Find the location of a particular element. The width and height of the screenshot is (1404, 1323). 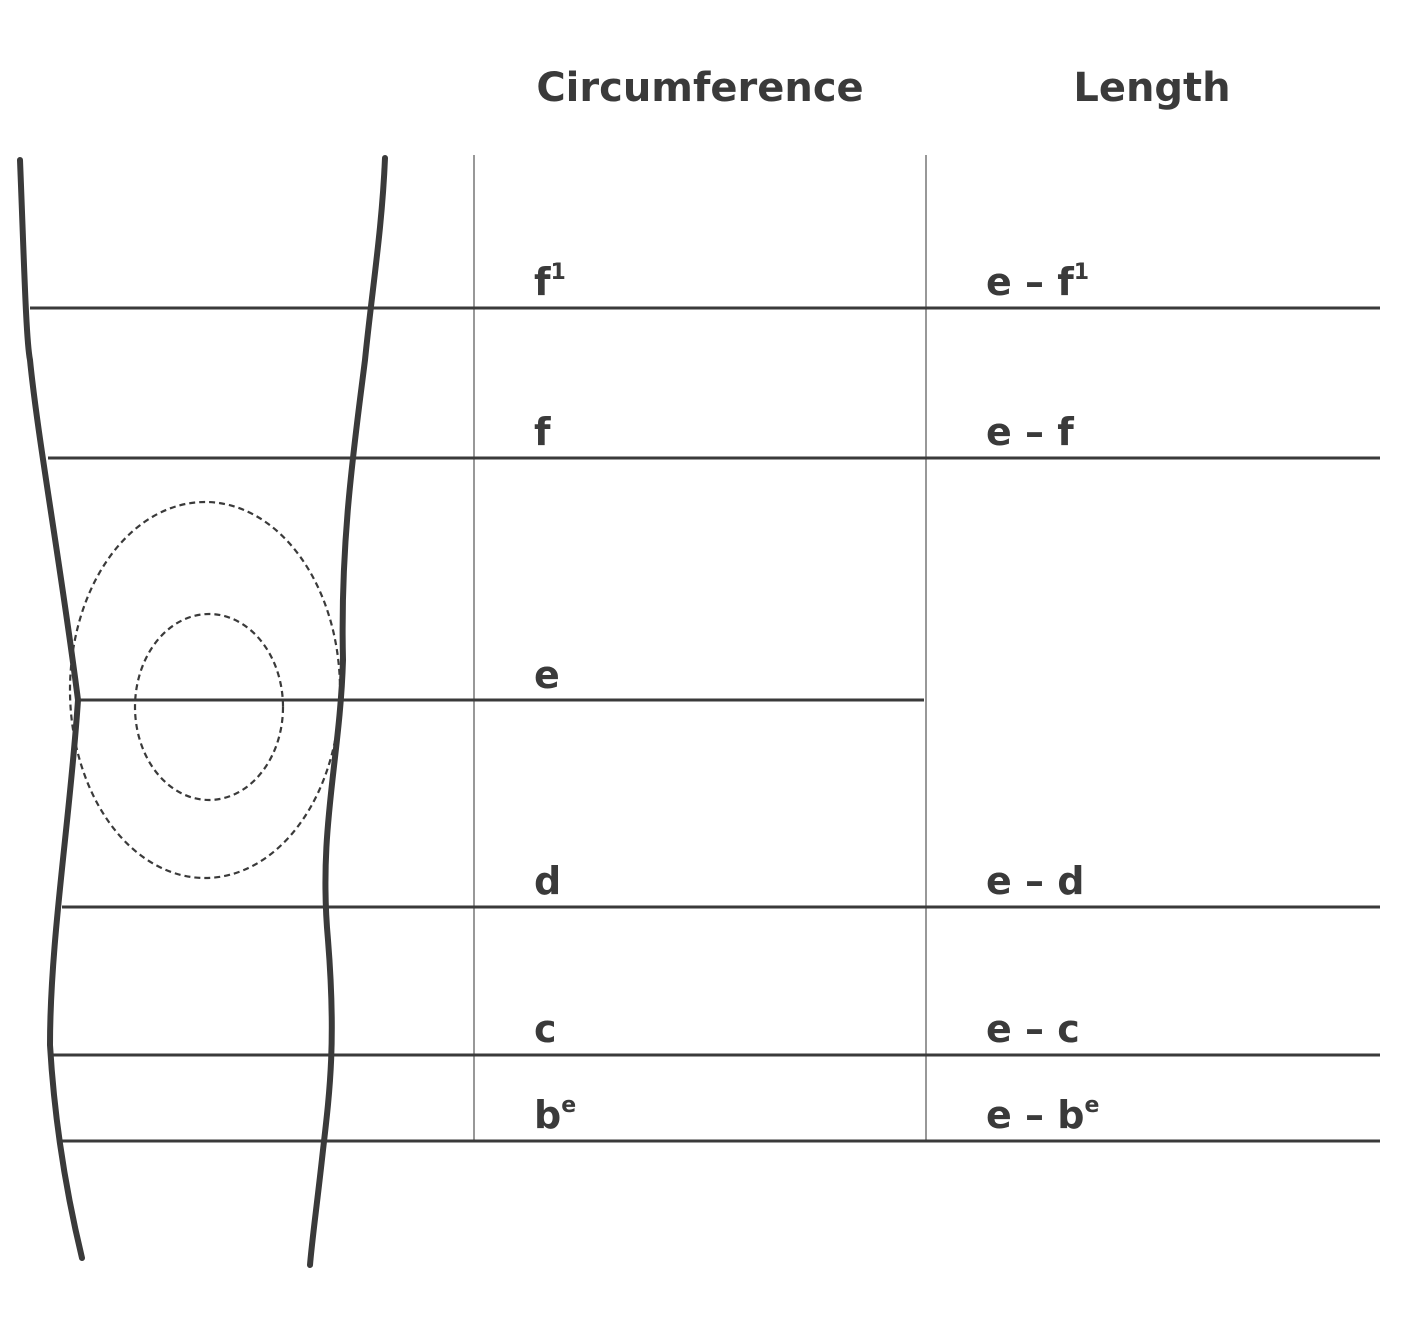

length-label-d: e – d is located at coordinates (1035, 881).